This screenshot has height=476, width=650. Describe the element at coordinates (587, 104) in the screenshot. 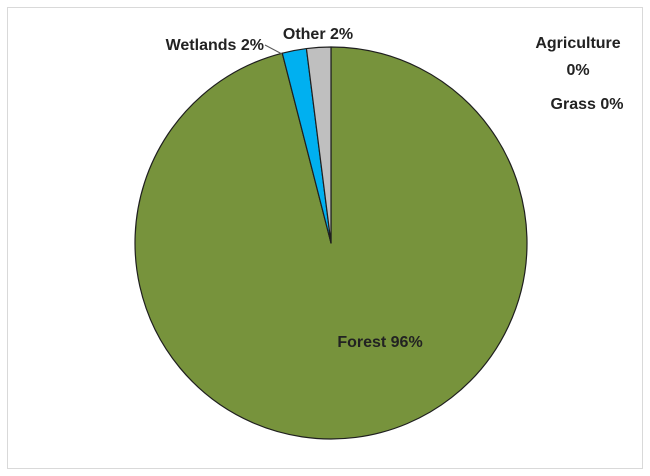

I see `data-label-grass: Grass 0%` at that location.